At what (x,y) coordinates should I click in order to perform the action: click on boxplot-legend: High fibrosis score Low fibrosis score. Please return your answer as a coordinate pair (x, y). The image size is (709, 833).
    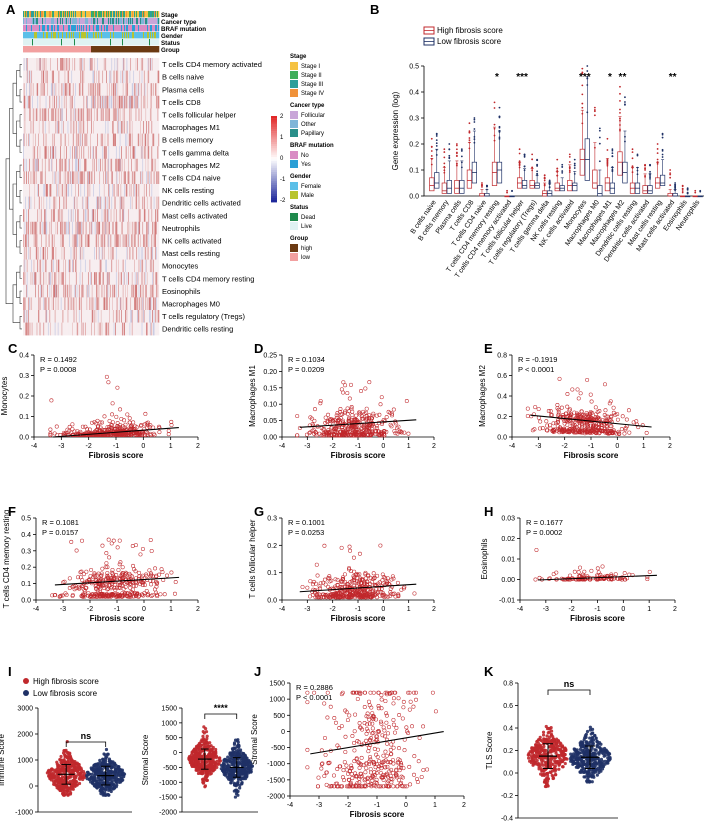
    Looking at the image, I should click on (463, 36).